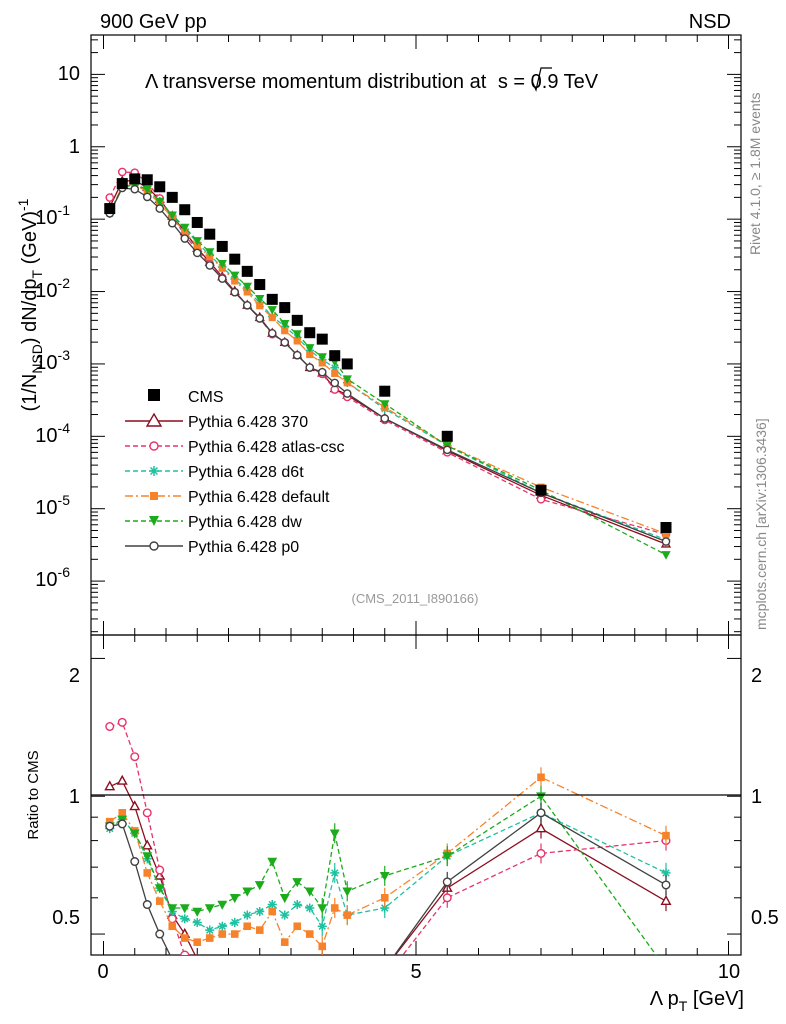 This screenshot has width=786, height=1024. Describe the element at coordinates (214, 472) in the screenshot. I see `legend-entry-d6t: Pythia 6.428 d6t` at that location.